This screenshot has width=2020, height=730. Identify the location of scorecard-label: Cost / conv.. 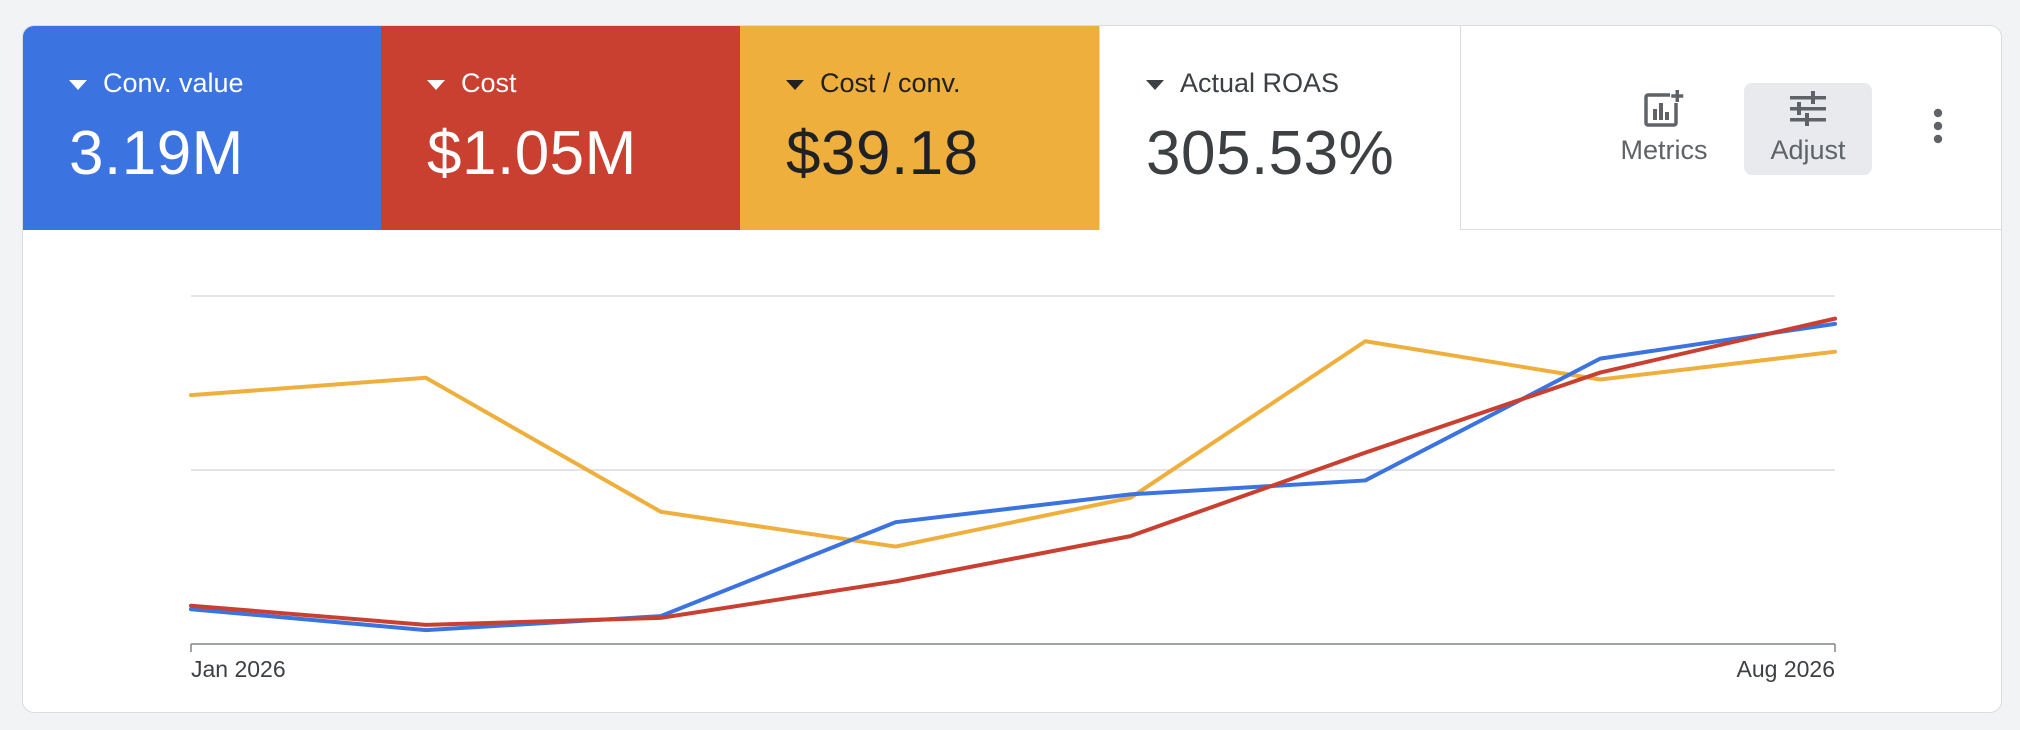
(873, 83).